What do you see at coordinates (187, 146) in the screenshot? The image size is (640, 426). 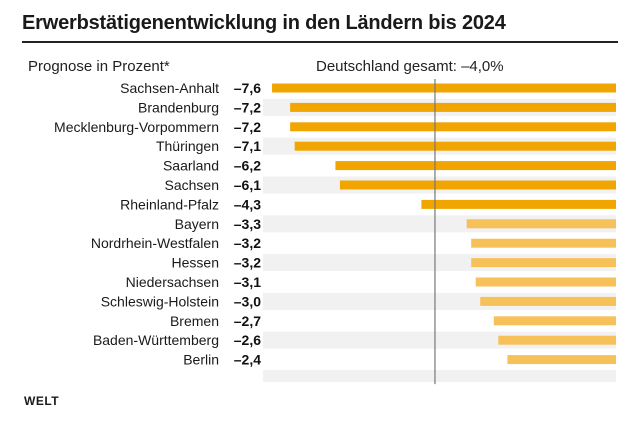 I see `category-label: Thüringen` at bounding box center [187, 146].